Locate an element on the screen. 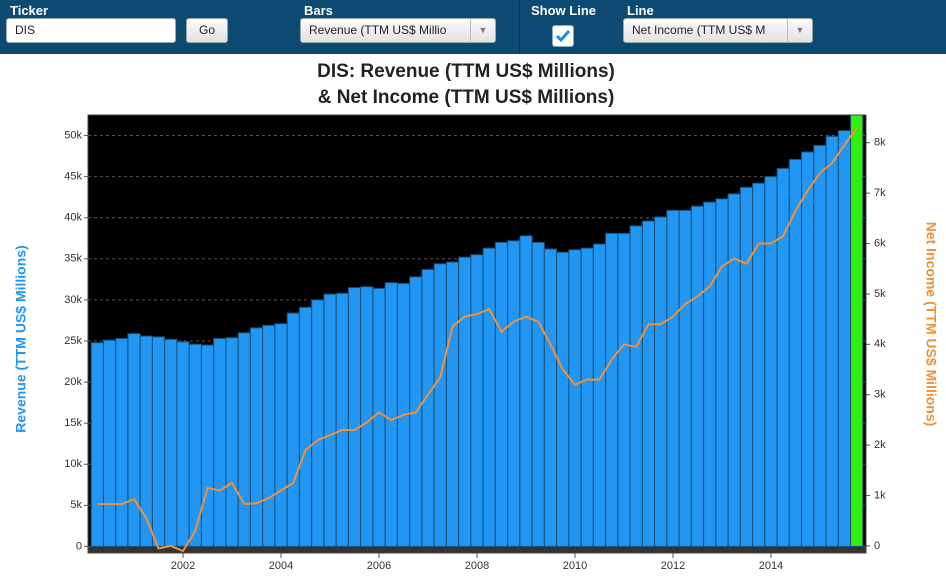  y-tick-label: 25k is located at coordinates (73, 341).